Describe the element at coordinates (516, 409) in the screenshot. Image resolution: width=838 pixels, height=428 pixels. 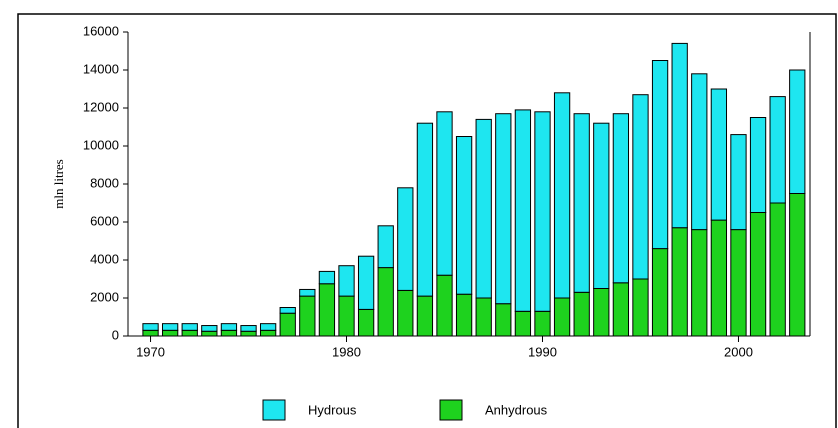
I see `legend-label: Anhydrous` at that location.